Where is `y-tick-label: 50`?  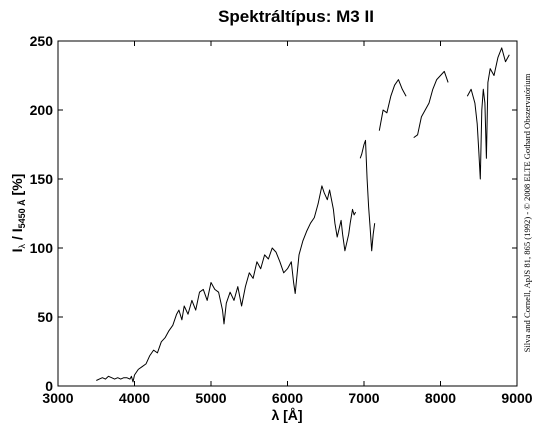 y-tick-label: 50 is located at coordinates (45, 317).